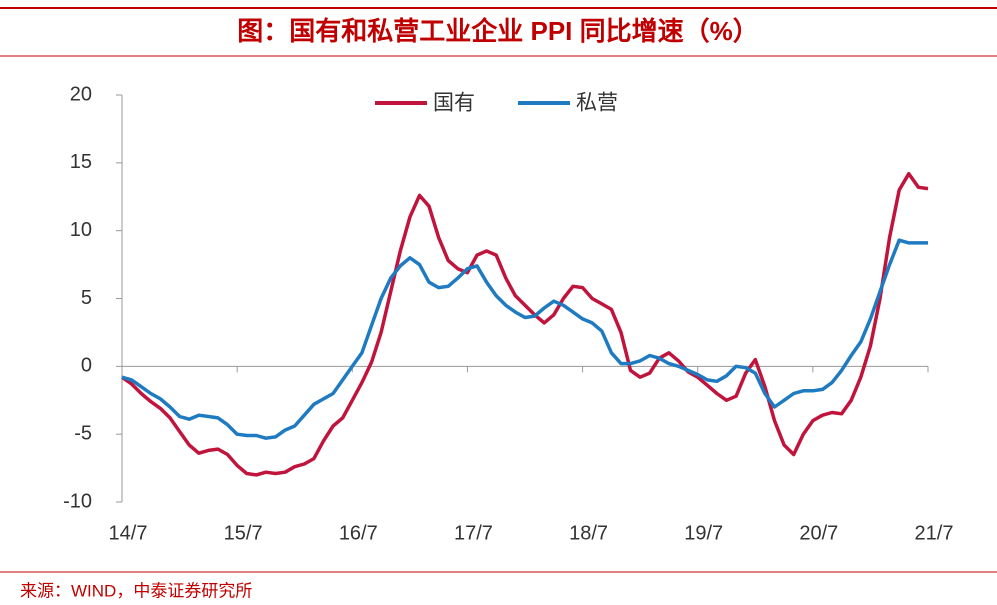 Image resolution: width=997 pixels, height=605 pixels. What do you see at coordinates (128, 533) in the screenshot?
I see `x-tick-label: 14/7` at bounding box center [128, 533].